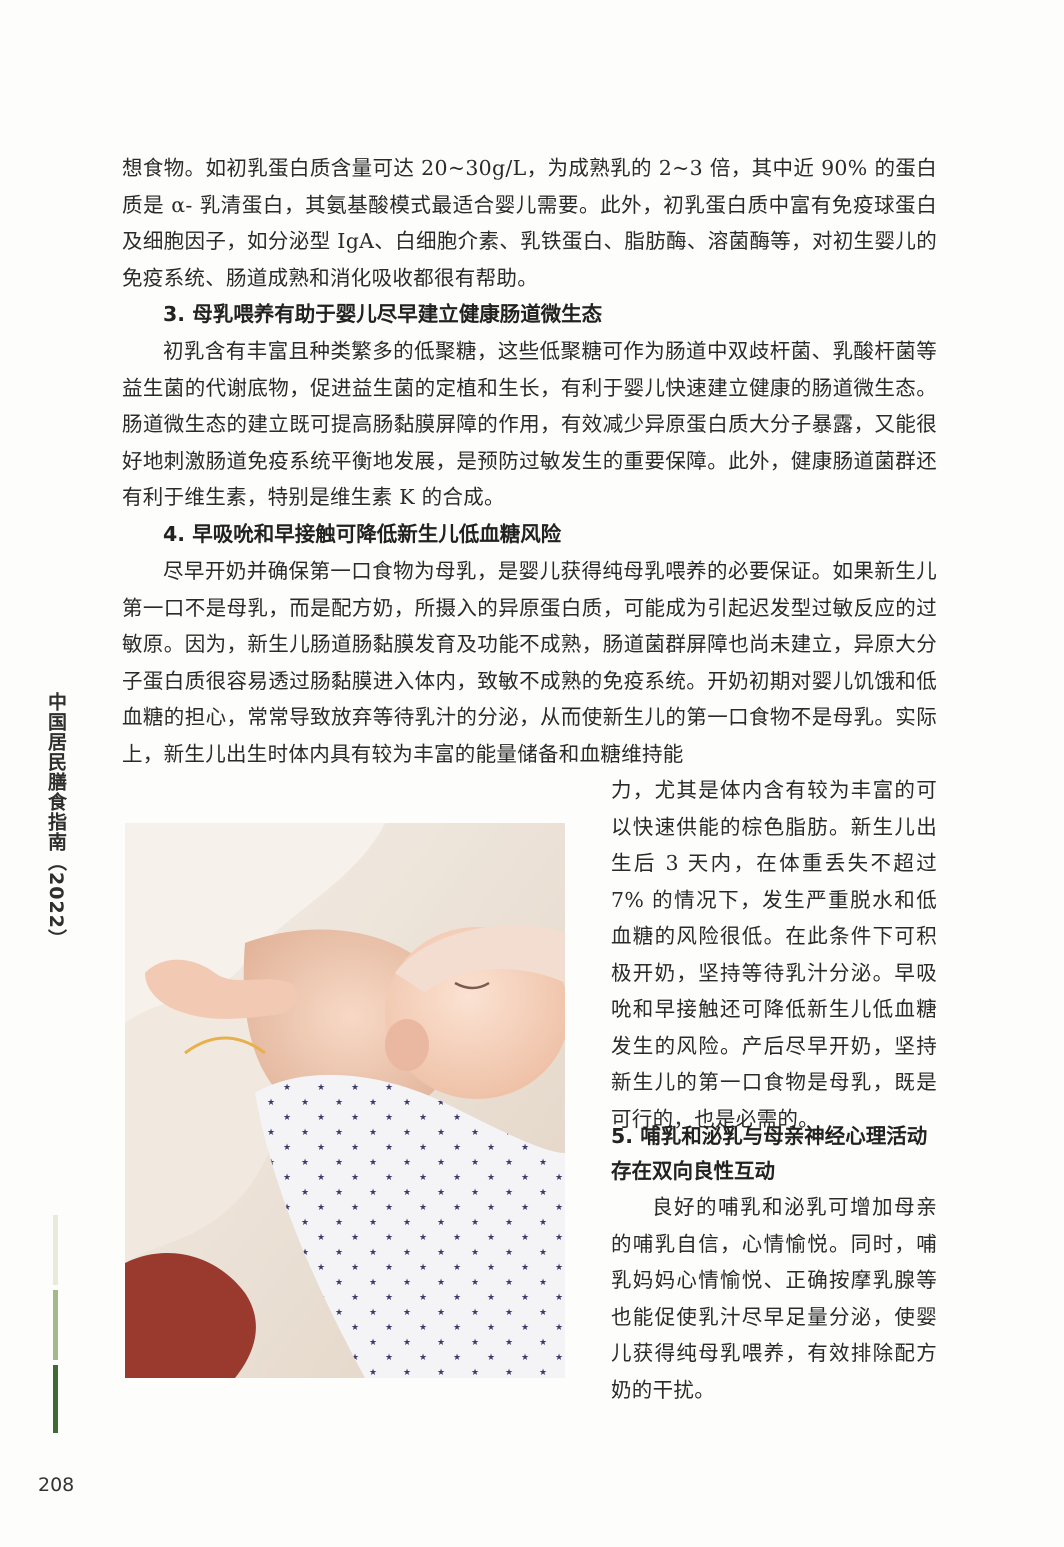  What do you see at coordinates (55, 1250) in the screenshot?
I see `decor-bar-light` at bounding box center [55, 1250].